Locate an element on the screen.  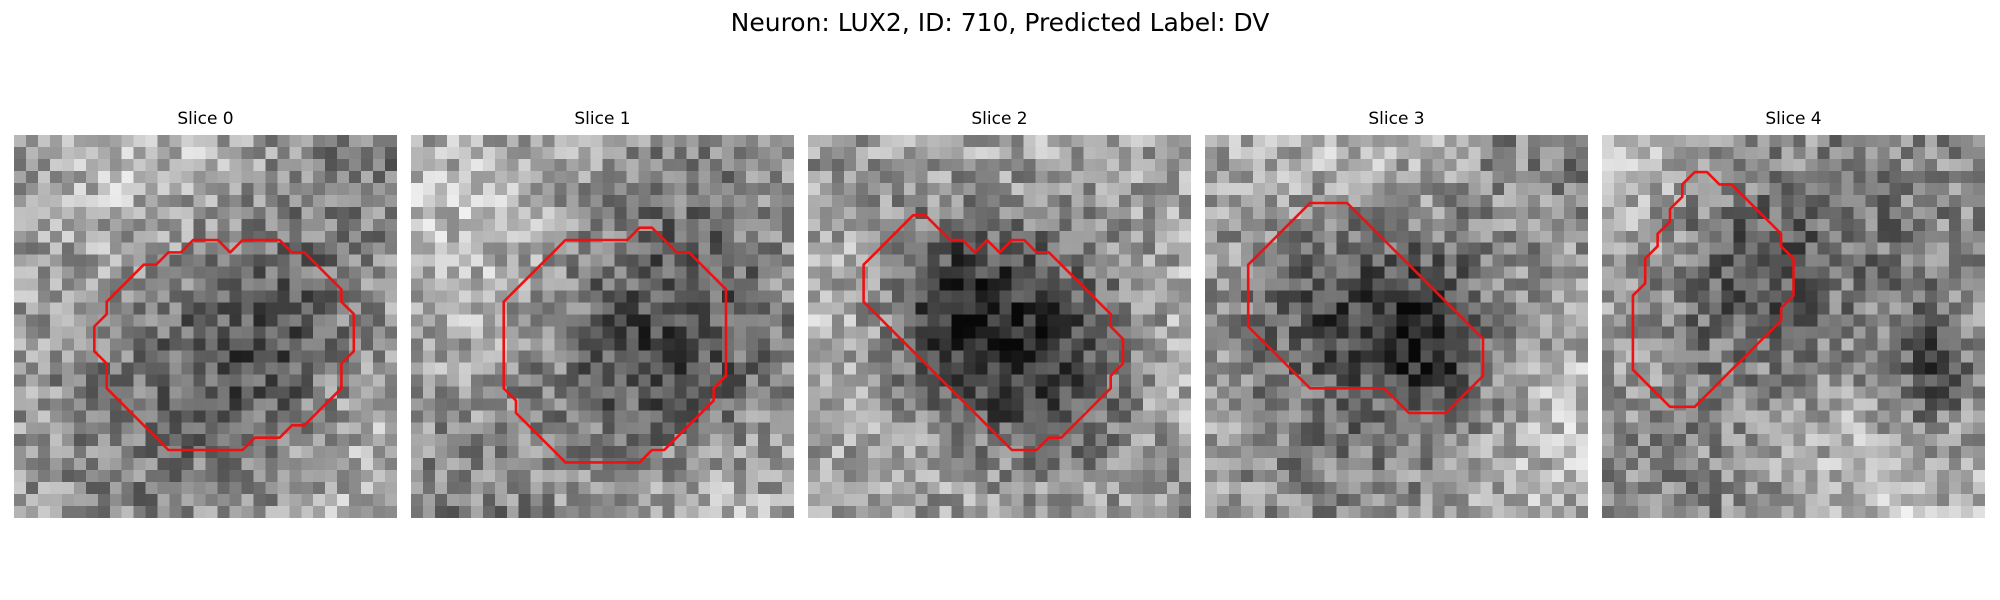
slice-panel-1: Slice 1 is located at coordinates (602, 313).